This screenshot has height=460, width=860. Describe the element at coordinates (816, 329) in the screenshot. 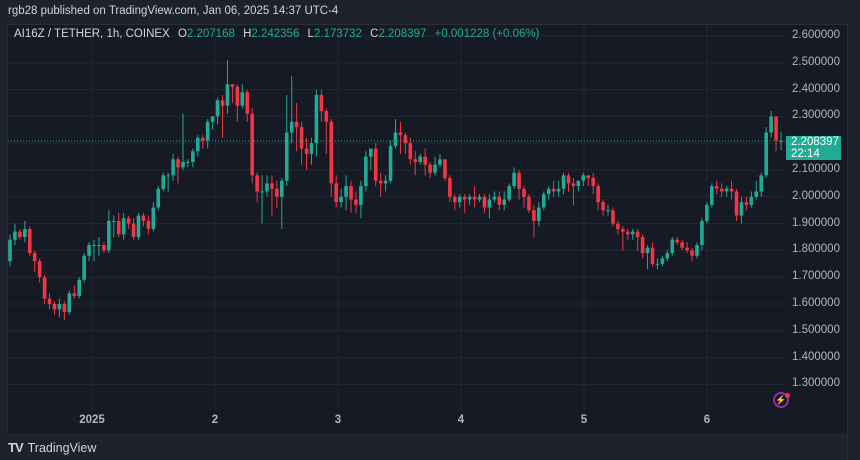

I see `price-tick-label: 1.500000` at that location.